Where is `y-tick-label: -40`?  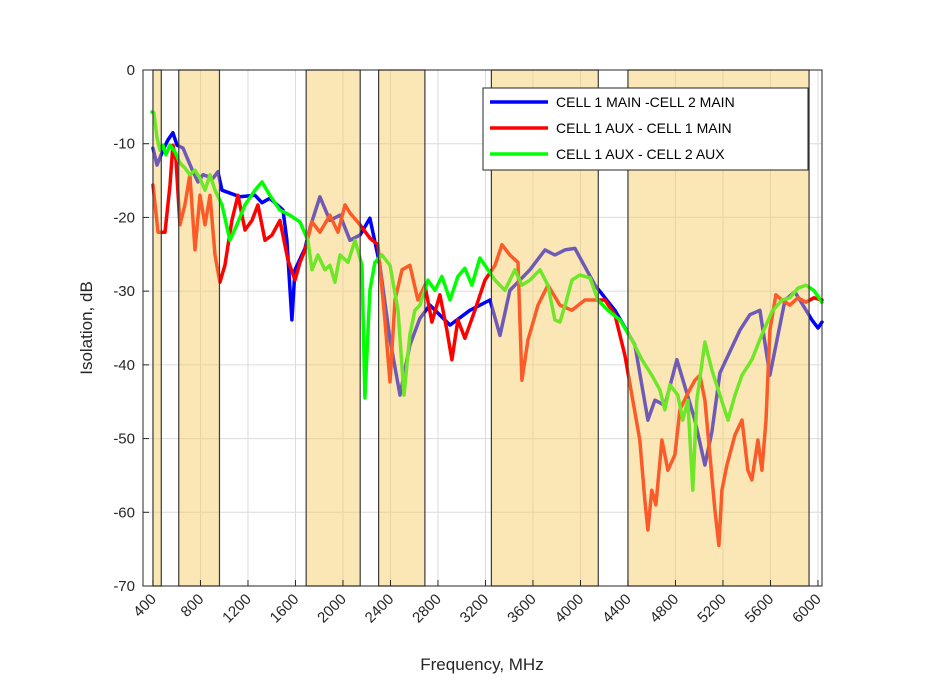
y-tick-label: -40 is located at coordinates (124, 365).